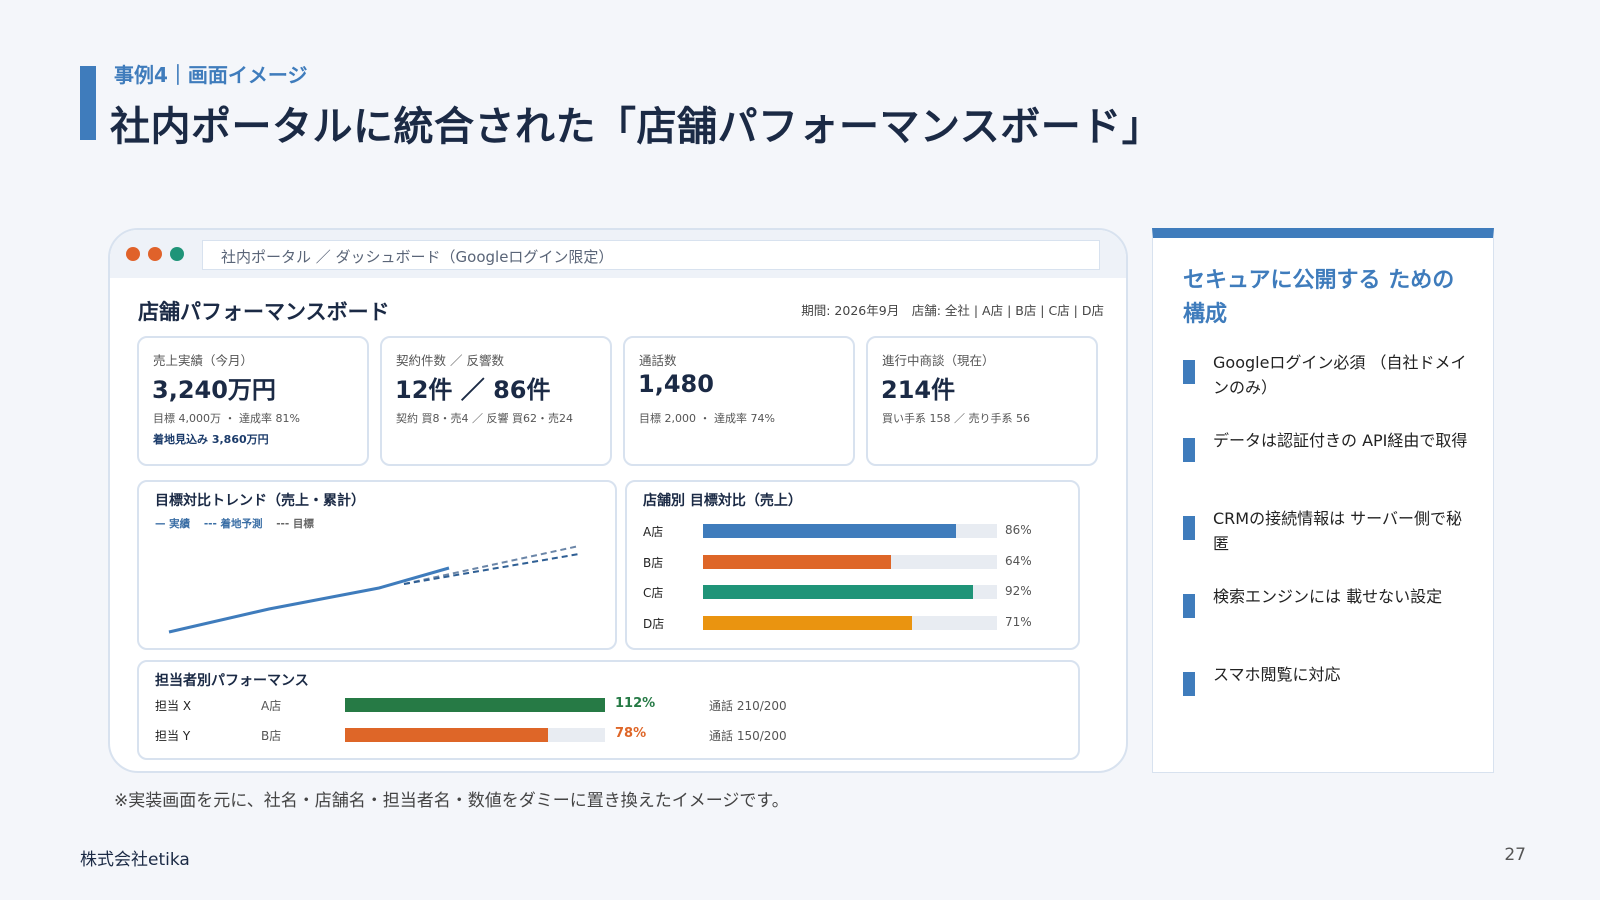  I want to click on store-pct: 86%, so click(1018, 530).